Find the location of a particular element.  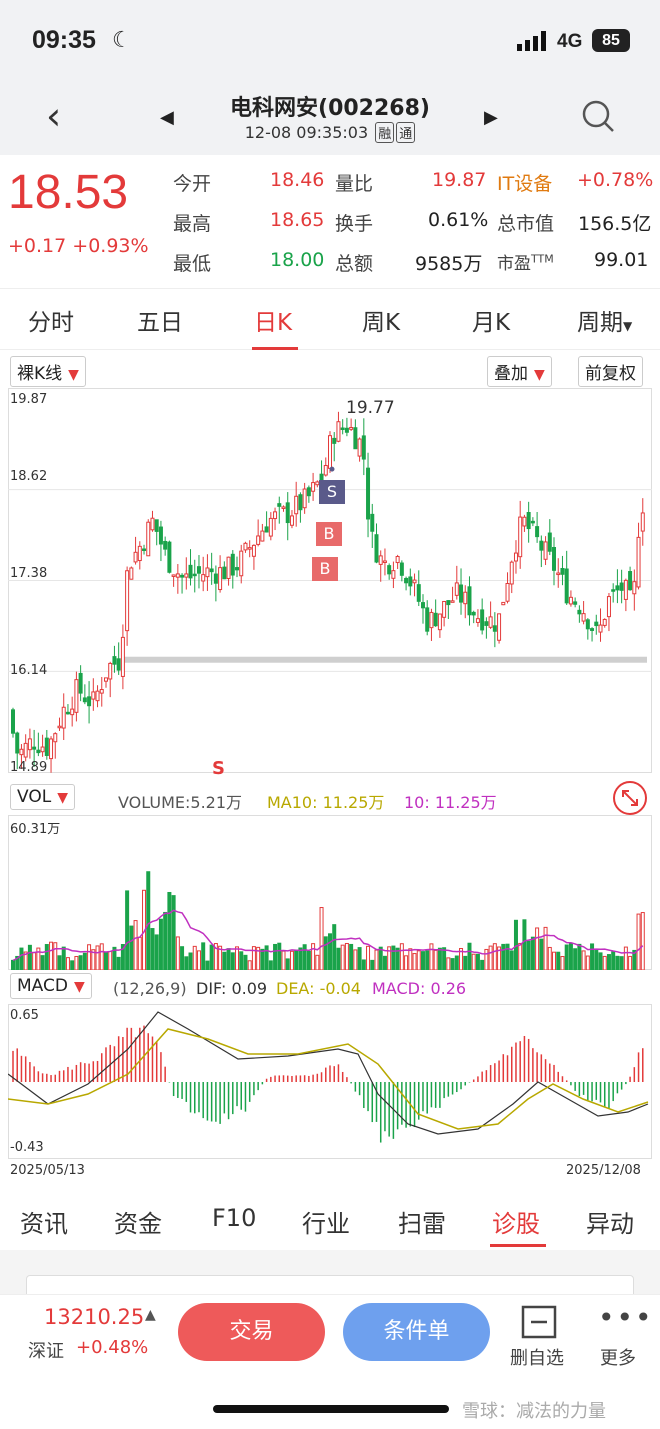

macd-chart is located at coordinates (330, 1081).